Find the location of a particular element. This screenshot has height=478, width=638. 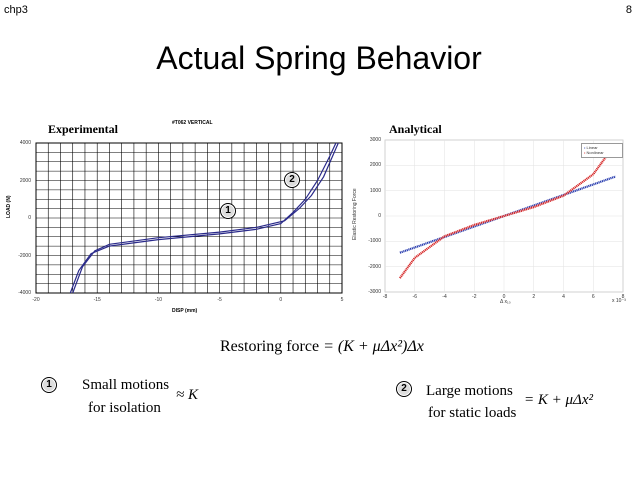

legend-nonlinear: Nonlinear is located at coordinates (595, 152).